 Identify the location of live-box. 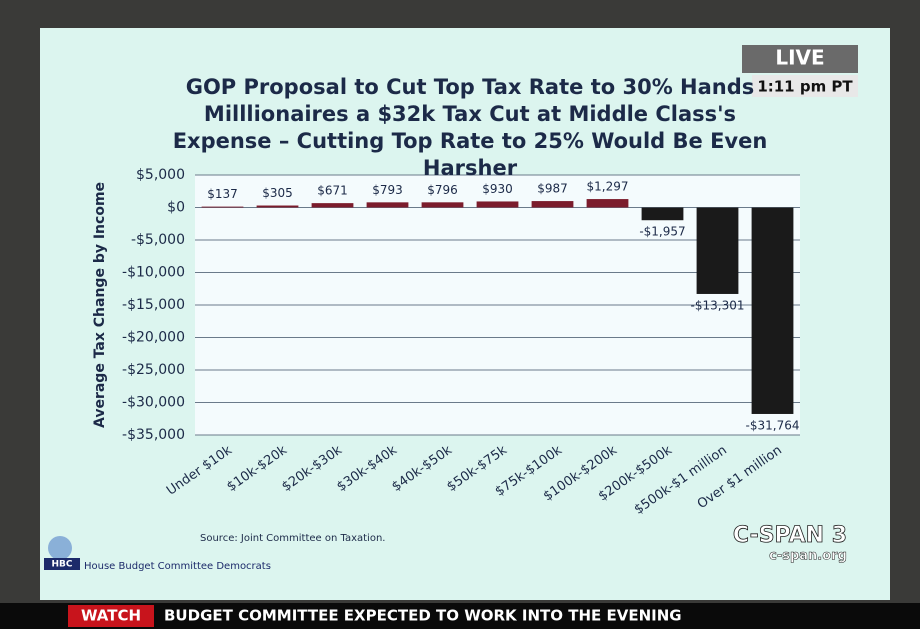
(800, 59).